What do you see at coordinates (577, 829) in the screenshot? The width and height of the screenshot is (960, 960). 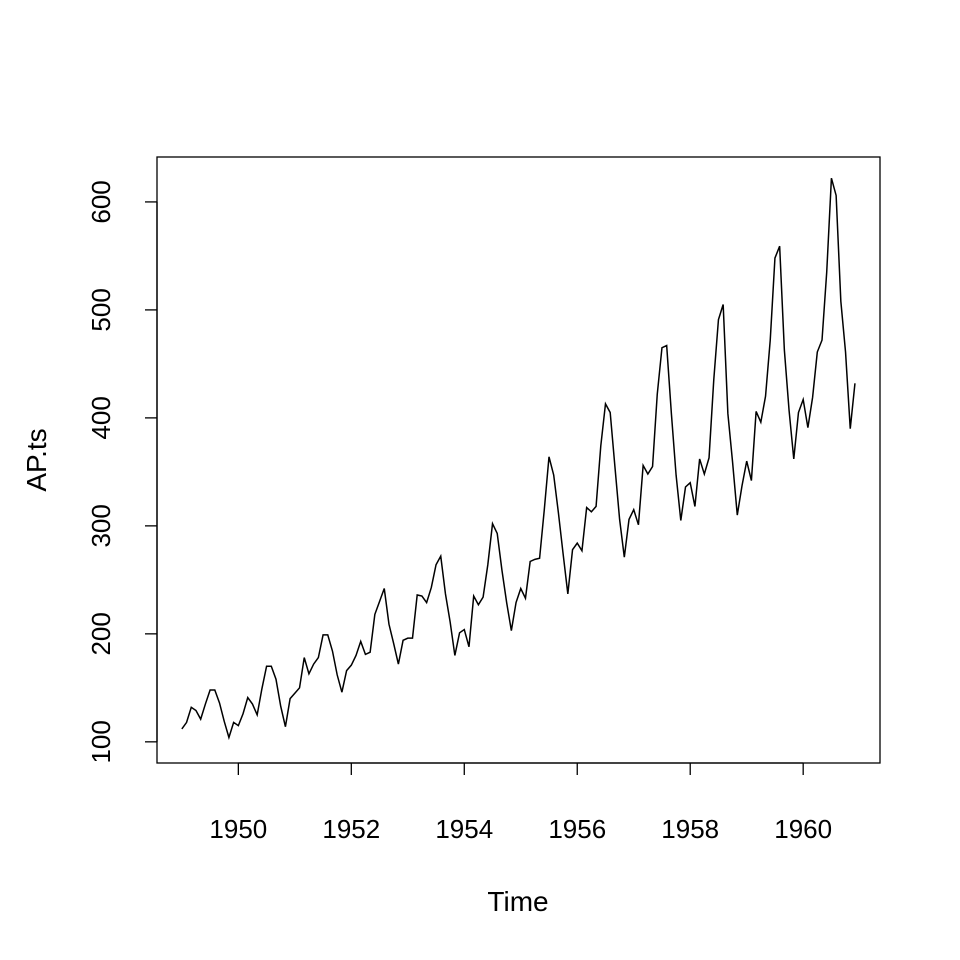 I see `x-tick-label: 1956` at bounding box center [577, 829].